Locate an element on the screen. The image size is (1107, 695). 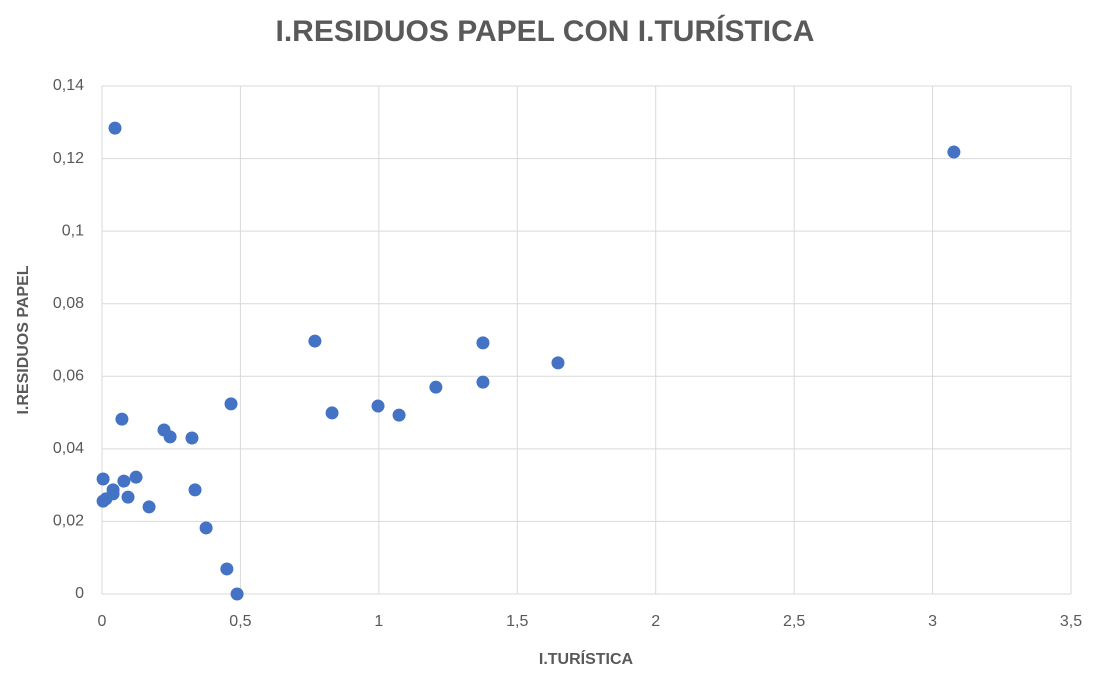
y-tick-label: 0 is located at coordinates (79, 593).